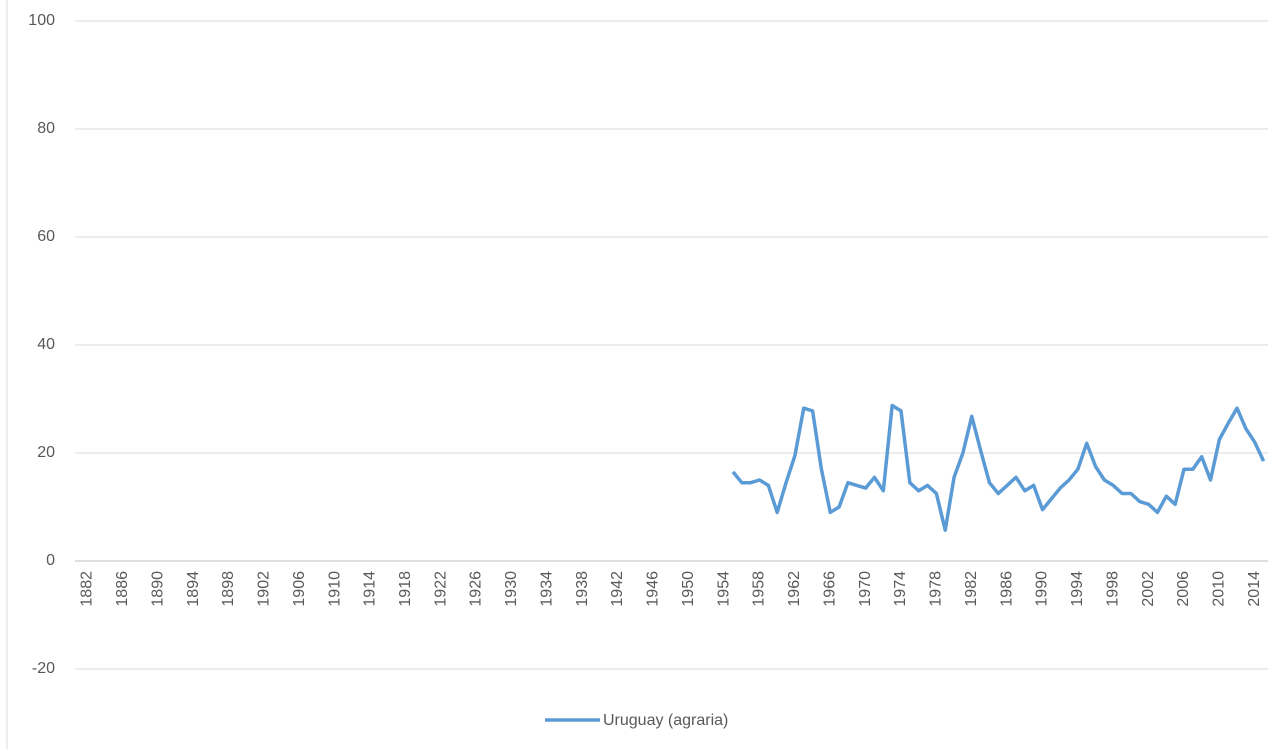 The width and height of the screenshot is (1281, 754). I want to click on x-tick-label: 1990, so click(1042, 589).